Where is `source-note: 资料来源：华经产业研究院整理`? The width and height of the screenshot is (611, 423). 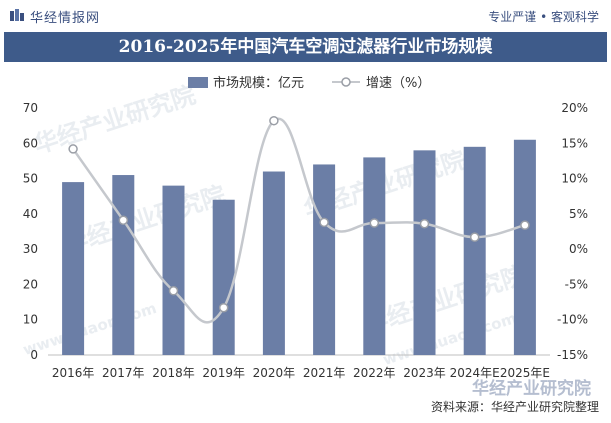 source-note: 资料来源：华经产业研究院整理 is located at coordinates (514, 407).